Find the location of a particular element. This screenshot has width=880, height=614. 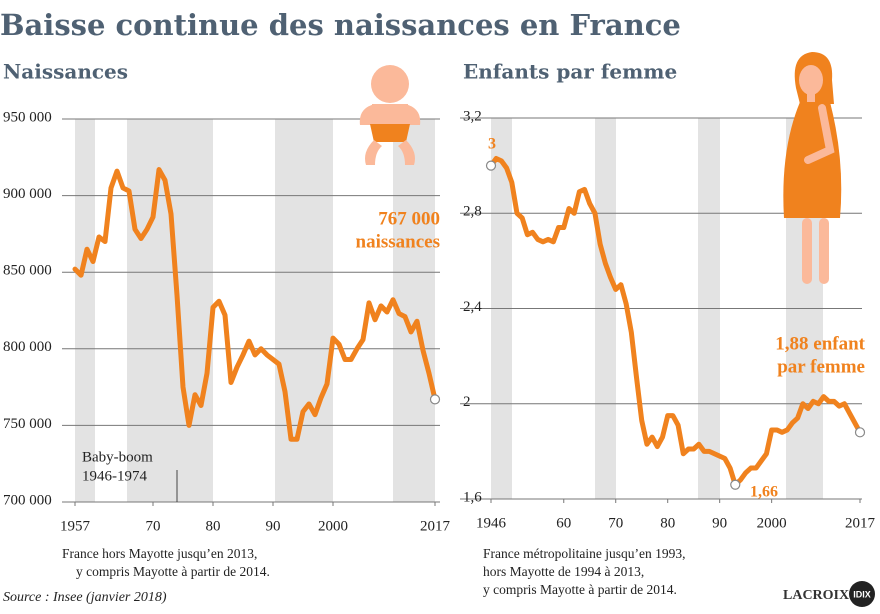

annotation: 1946-1974 is located at coordinates (114, 476).